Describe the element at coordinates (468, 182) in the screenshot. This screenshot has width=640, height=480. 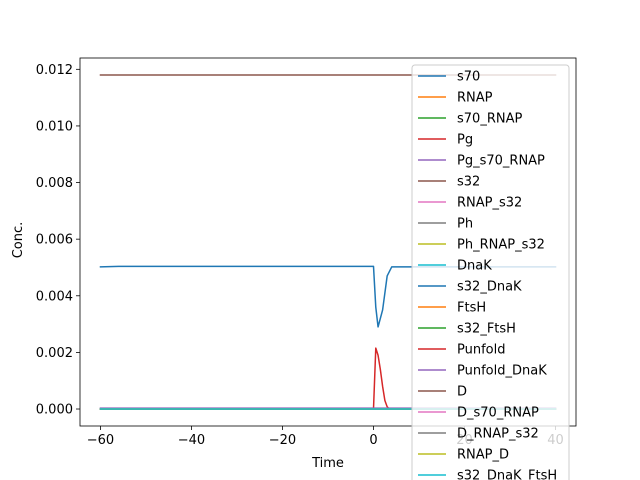
I see `legend-label-s32: s32` at that location.